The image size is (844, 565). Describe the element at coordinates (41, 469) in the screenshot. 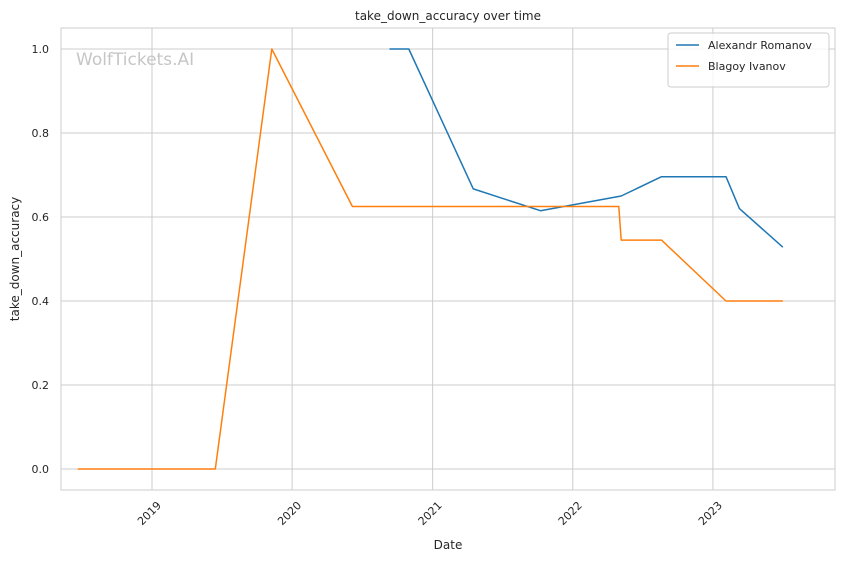

I see `y-tick-label: 0.0` at that location.